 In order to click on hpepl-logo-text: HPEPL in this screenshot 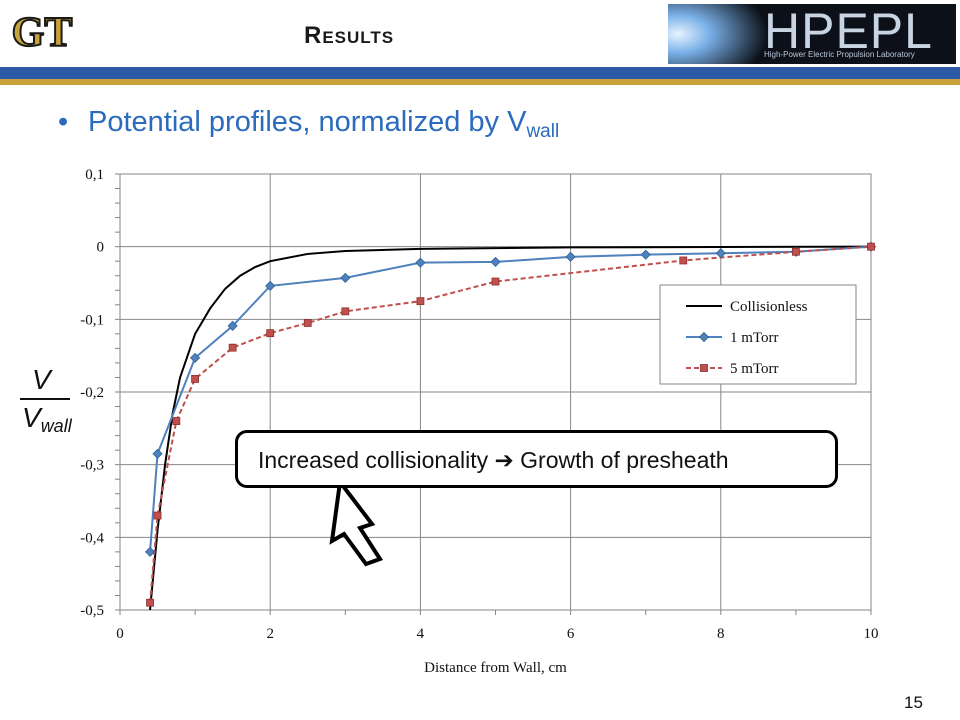, I will do `click(848, 31)`.